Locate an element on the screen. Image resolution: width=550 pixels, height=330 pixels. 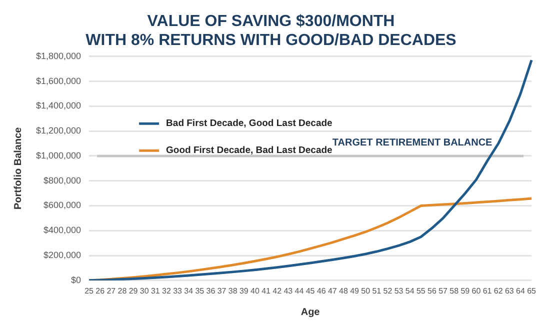
y-tick-label: $200,000 is located at coordinates (62, 255).